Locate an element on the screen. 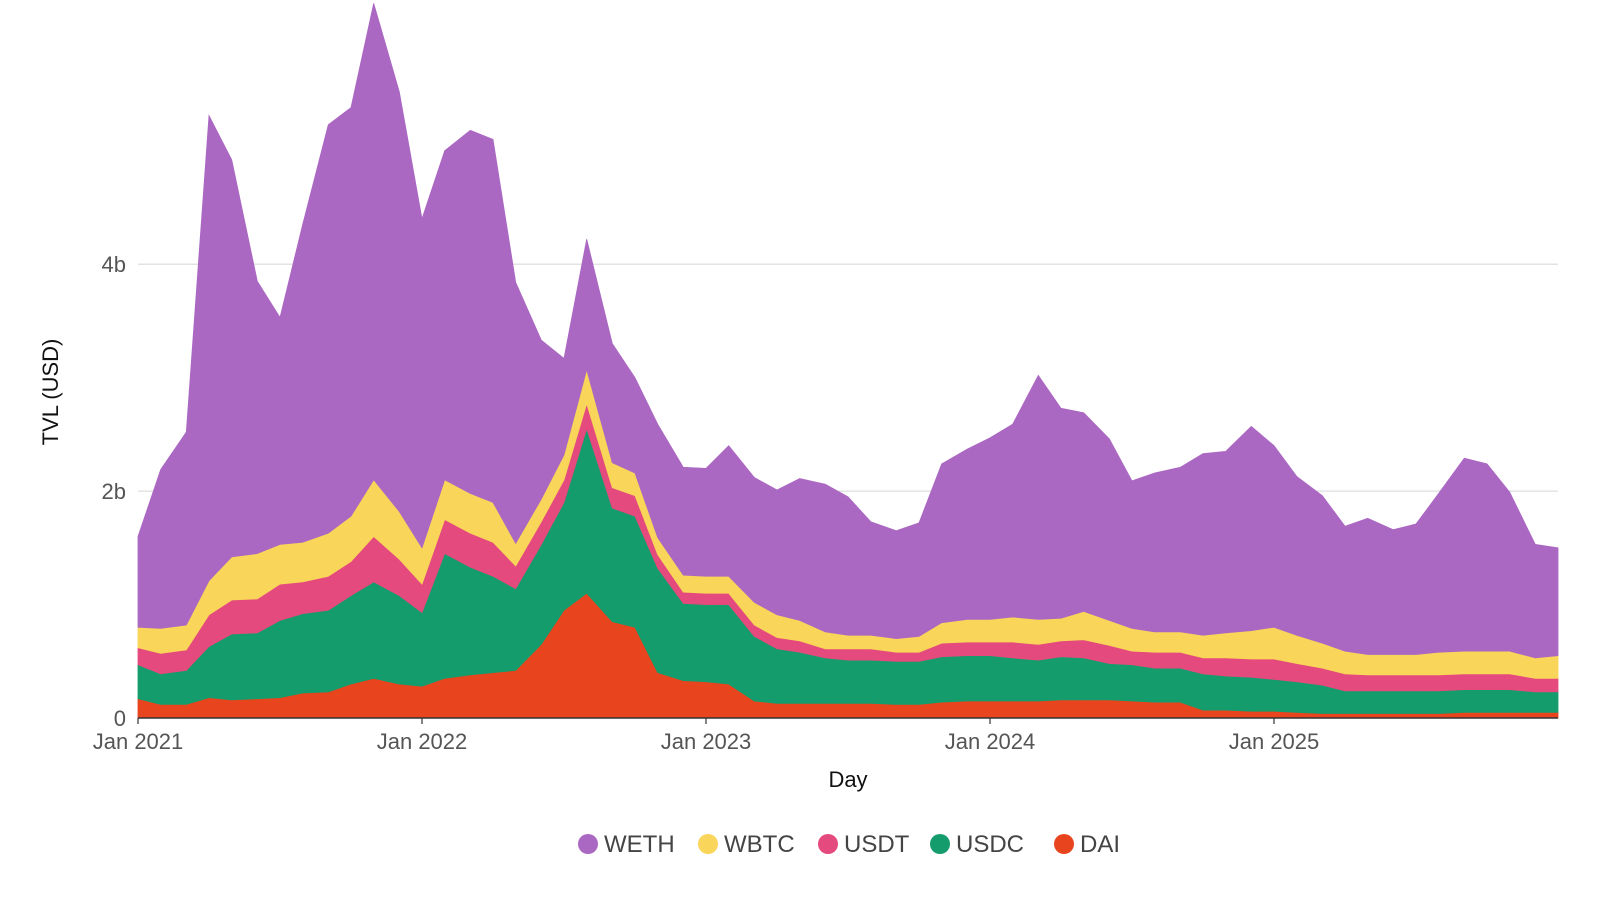  x-tick-label: Jan 2021 is located at coordinates (138, 741).